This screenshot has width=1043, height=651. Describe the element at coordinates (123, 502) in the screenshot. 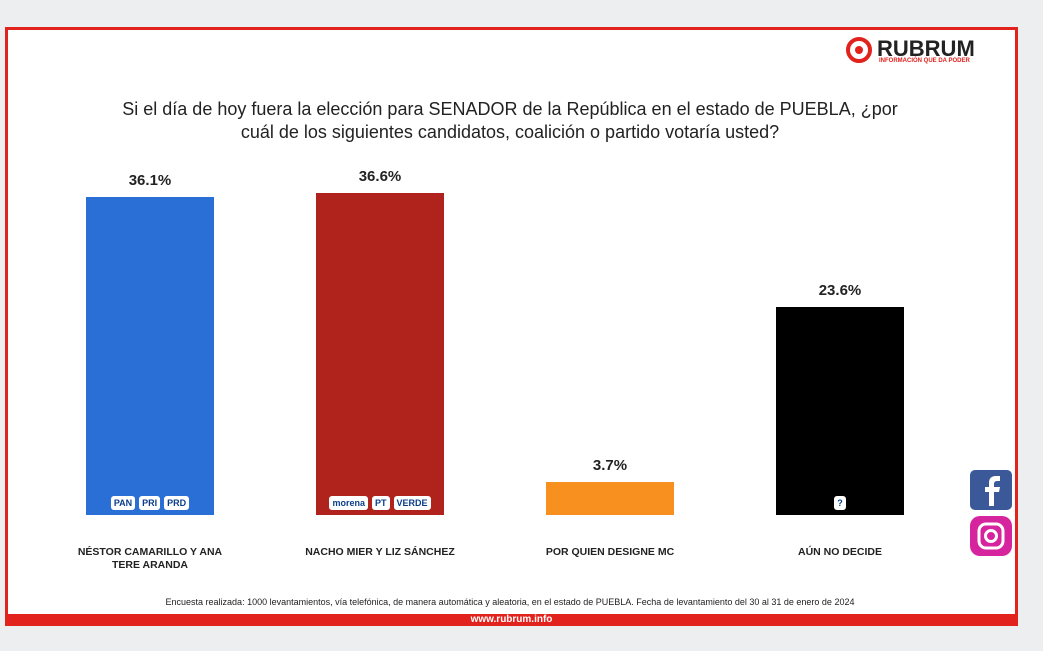

I see `party-logo: PAN` at that location.